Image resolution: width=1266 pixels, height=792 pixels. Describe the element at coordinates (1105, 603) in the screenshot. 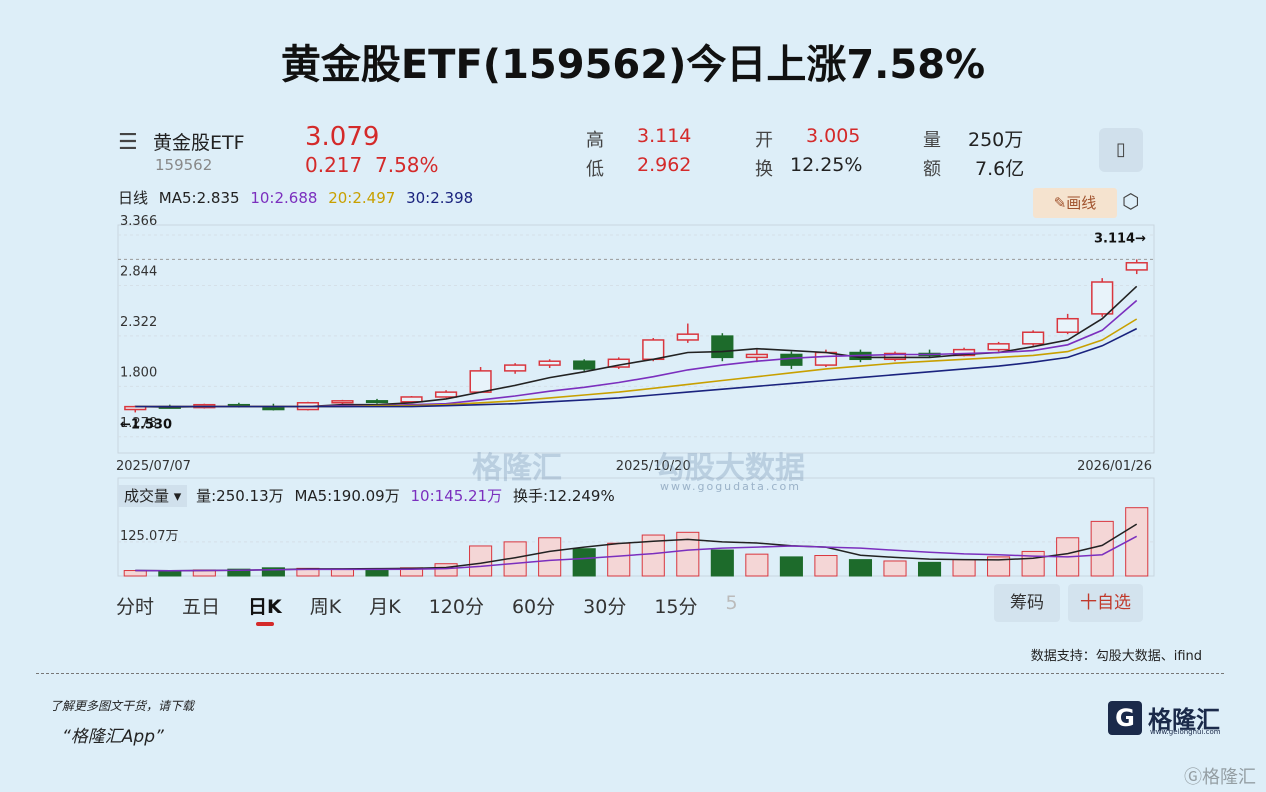

I see `watchlist-button: 十自选` at that location.